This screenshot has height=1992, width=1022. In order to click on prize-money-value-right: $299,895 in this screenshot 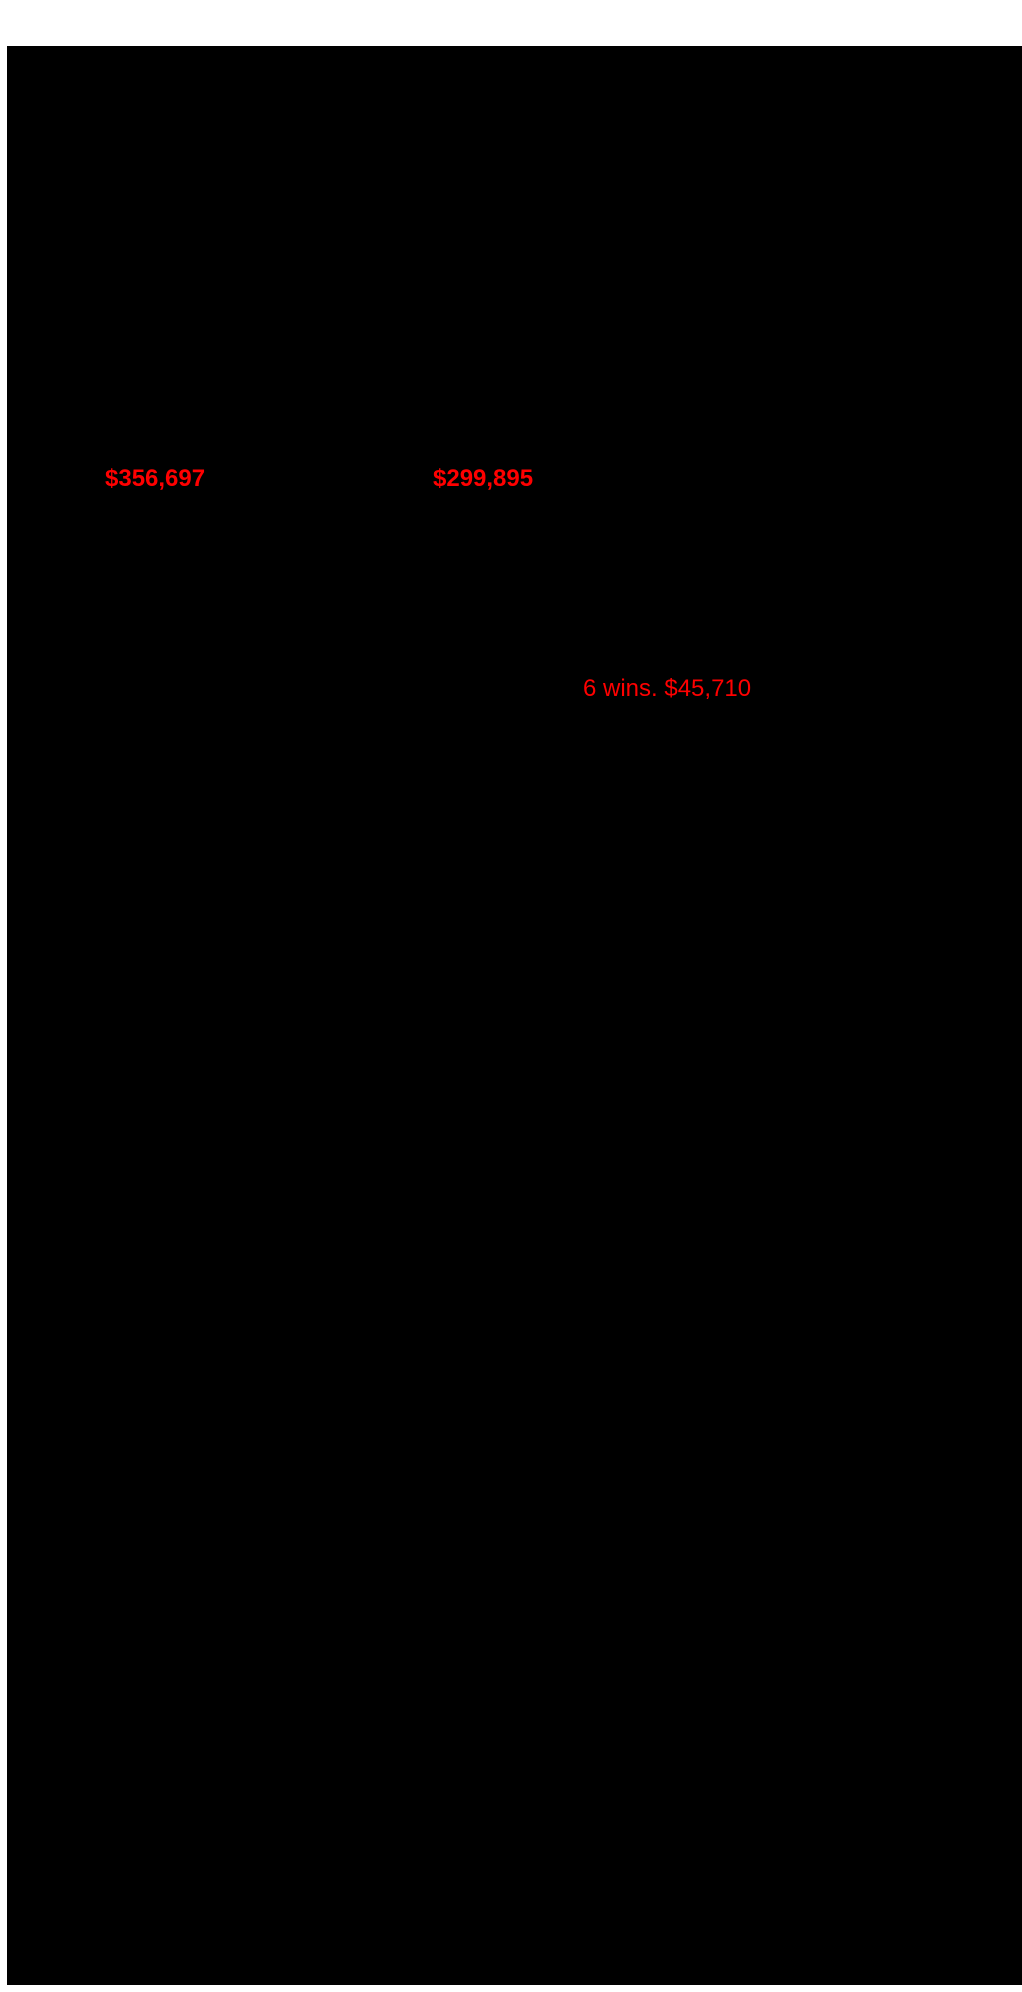, I will do `click(483, 478)`.